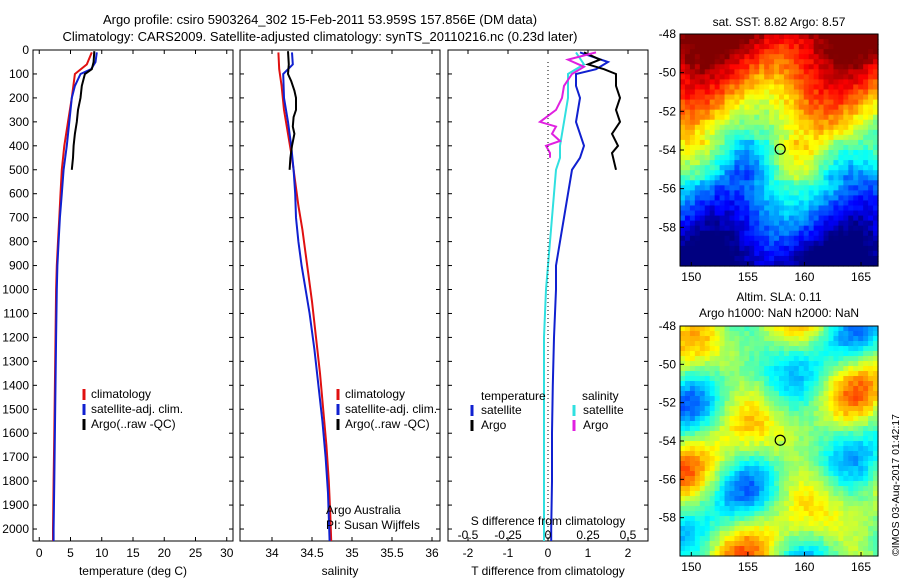 Image resolution: width=900 pixels, height=580 pixels. Describe the element at coordinates (15, 361) in the screenshot. I see `y-tick-label: 1300` at that location.